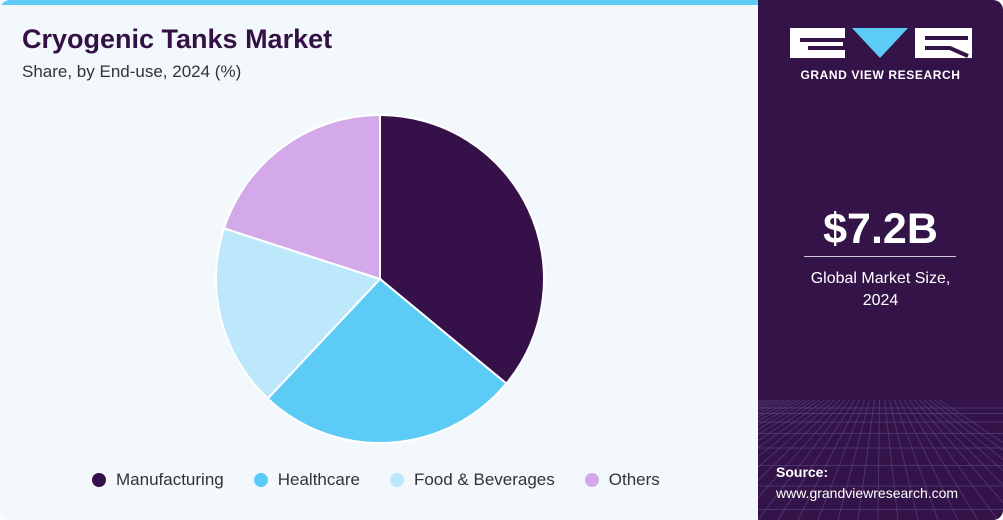  I want to click on legend-item-others: Others, so click(622, 480).